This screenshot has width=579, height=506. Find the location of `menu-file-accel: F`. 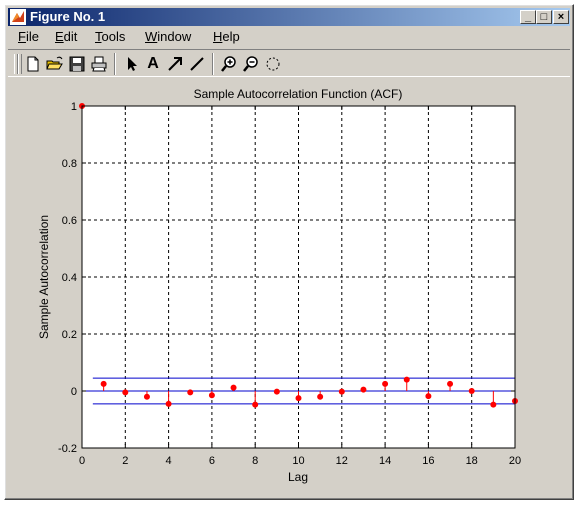

menu-file-accel: F is located at coordinates (22, 36).